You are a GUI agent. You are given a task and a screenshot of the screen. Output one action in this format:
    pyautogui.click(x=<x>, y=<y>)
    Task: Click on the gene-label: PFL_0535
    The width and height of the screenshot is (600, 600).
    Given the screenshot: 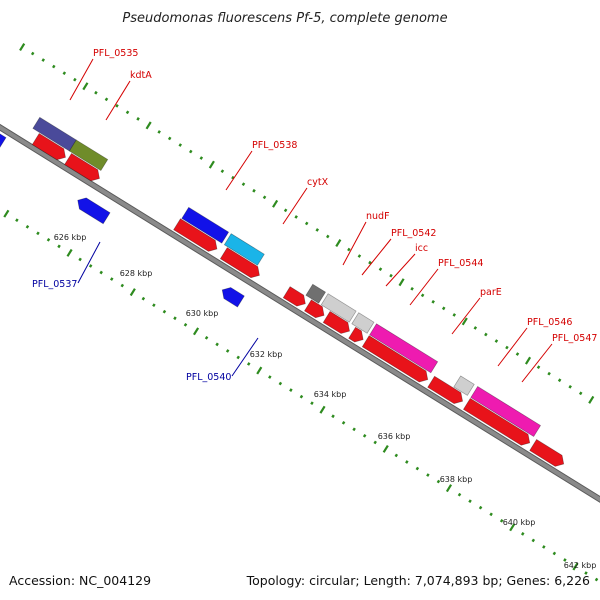 What is the action you would take?
    pyautogui.click(x=115, y=53)
    